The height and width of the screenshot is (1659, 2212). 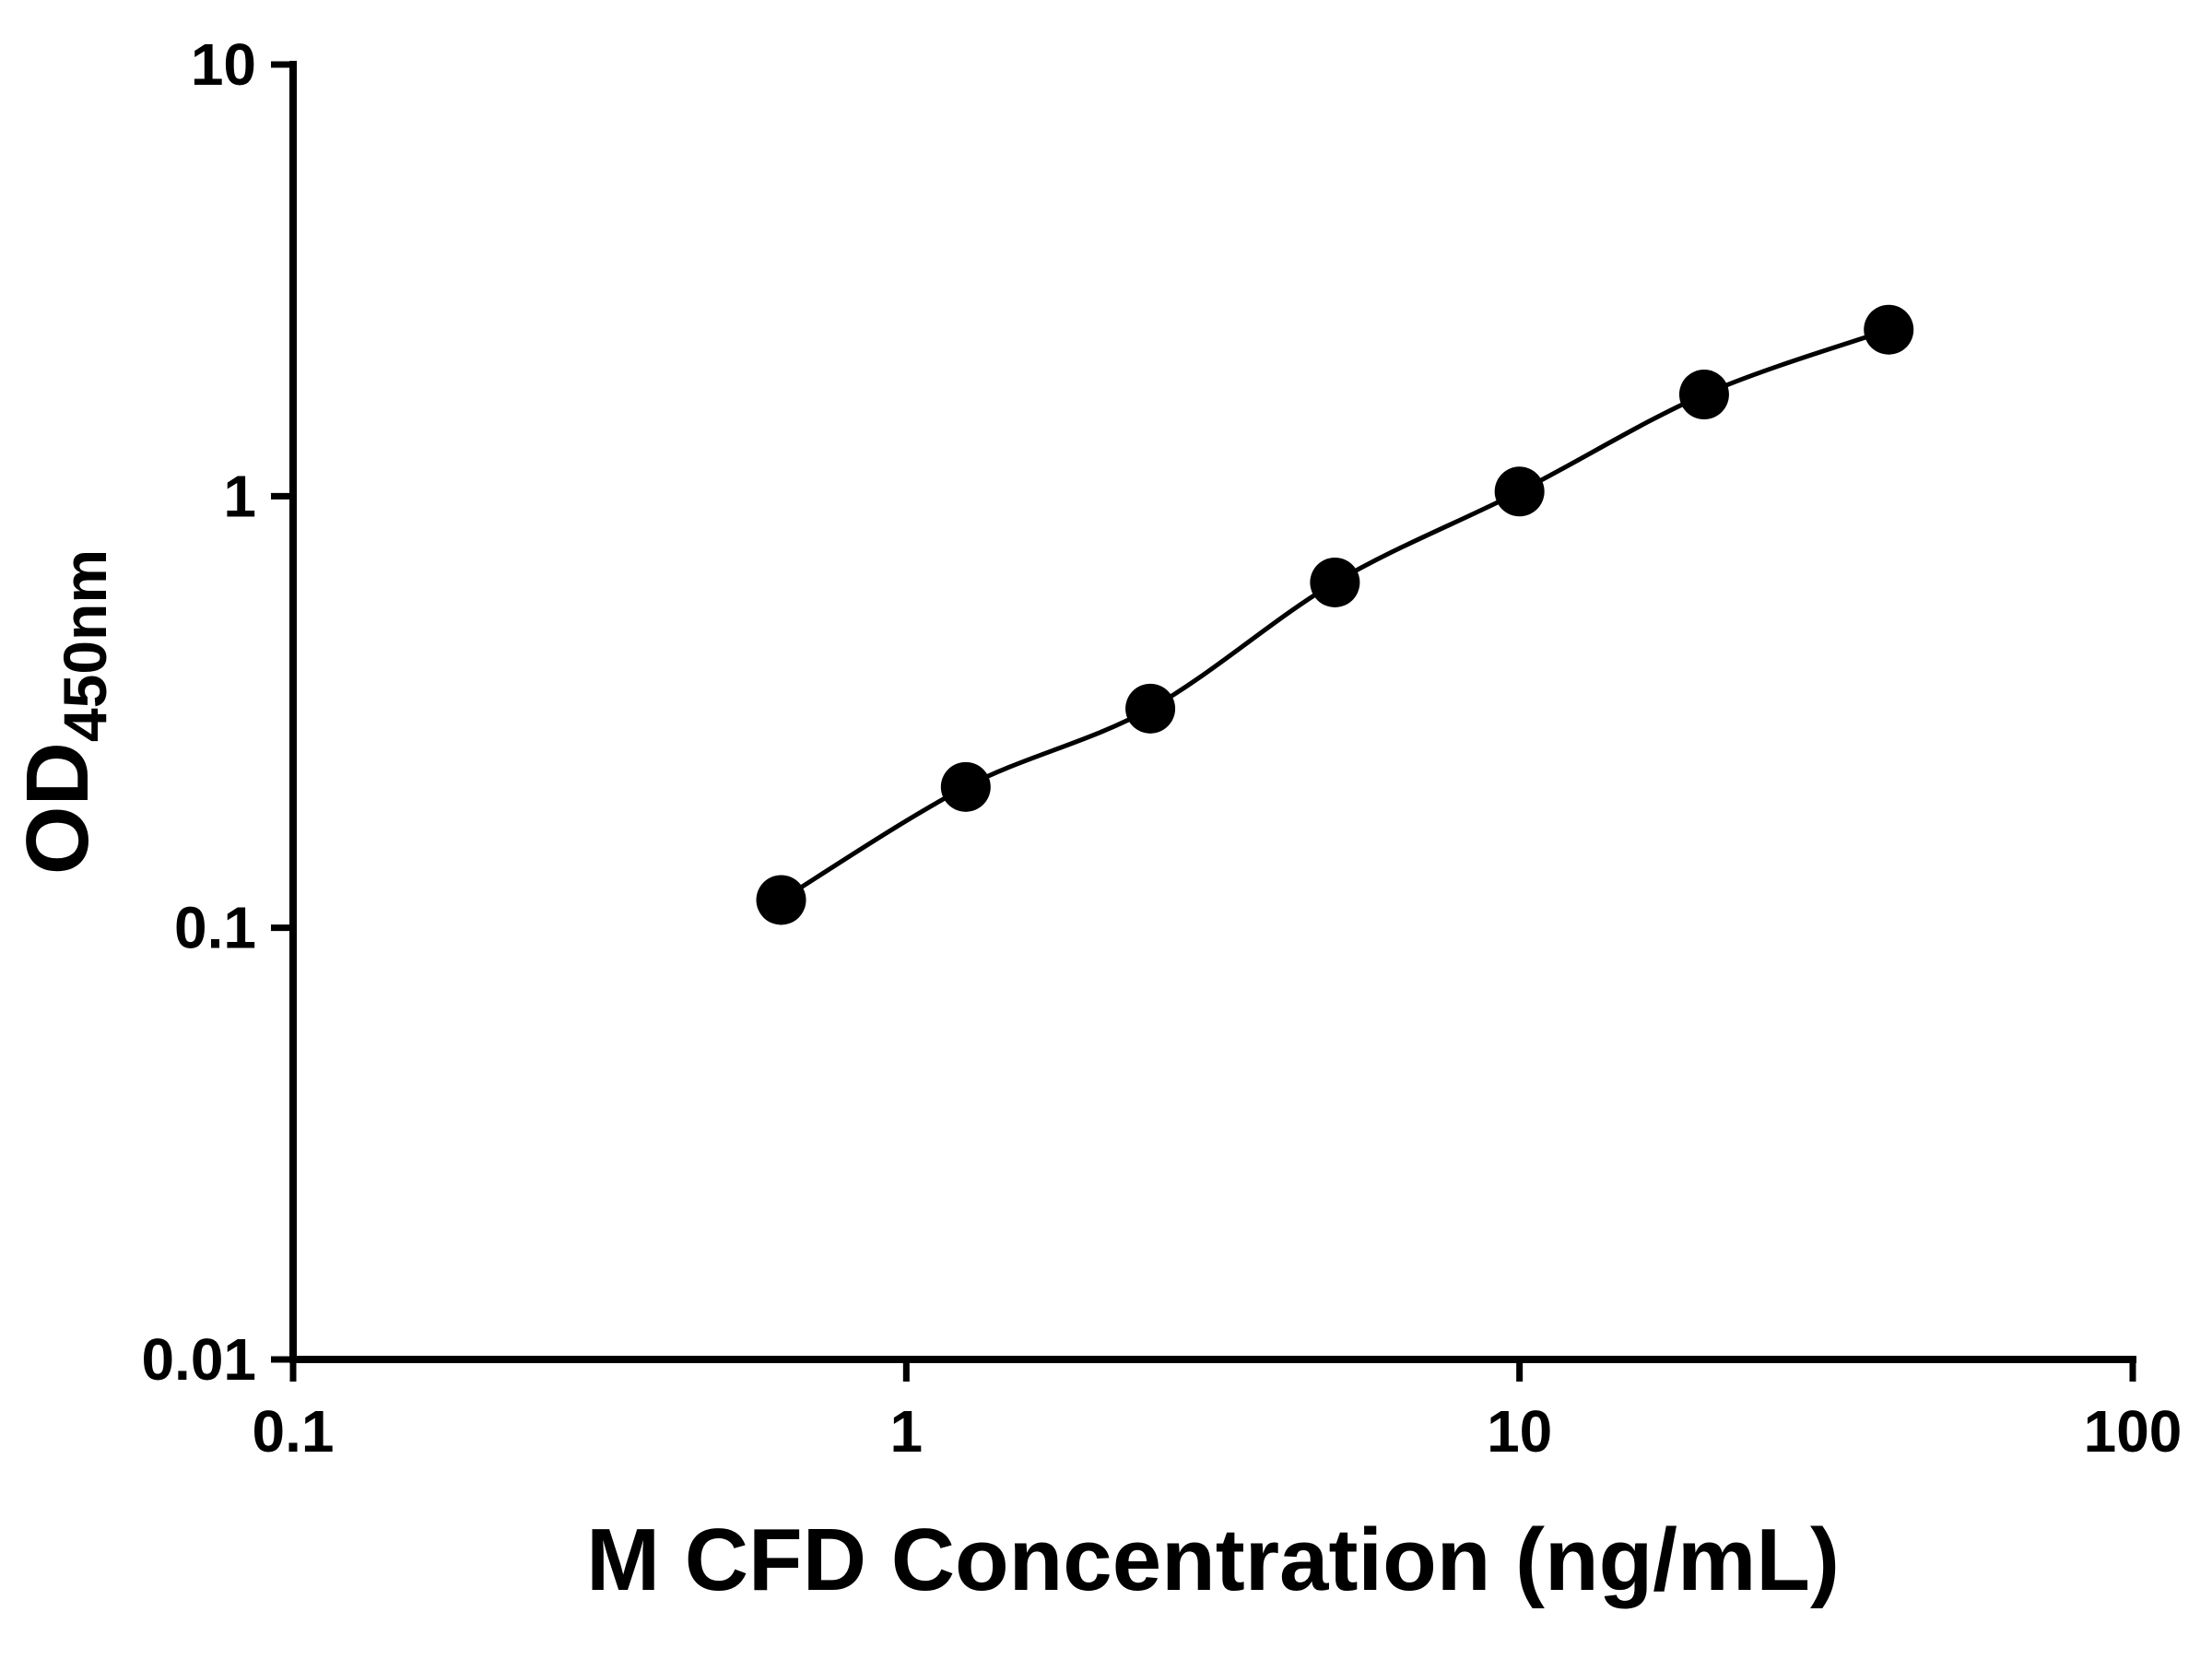 What do you see at coordinates (1213, 1560) in the screenshot?
I see `x-axis-title: M CFD Concentration (ng/mL)` at bounding box center [1213, 1560].